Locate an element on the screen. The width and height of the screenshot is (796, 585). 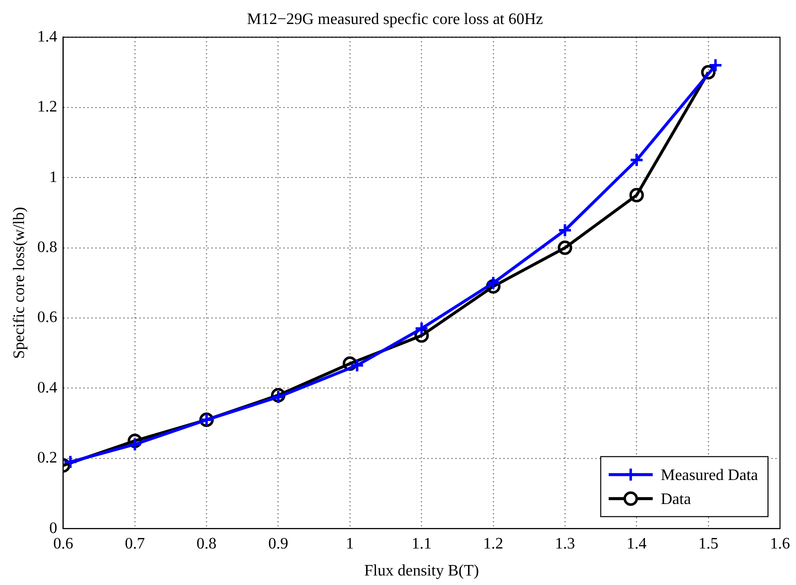
legend-label: Measured Data is located at coordinates (709, 475).